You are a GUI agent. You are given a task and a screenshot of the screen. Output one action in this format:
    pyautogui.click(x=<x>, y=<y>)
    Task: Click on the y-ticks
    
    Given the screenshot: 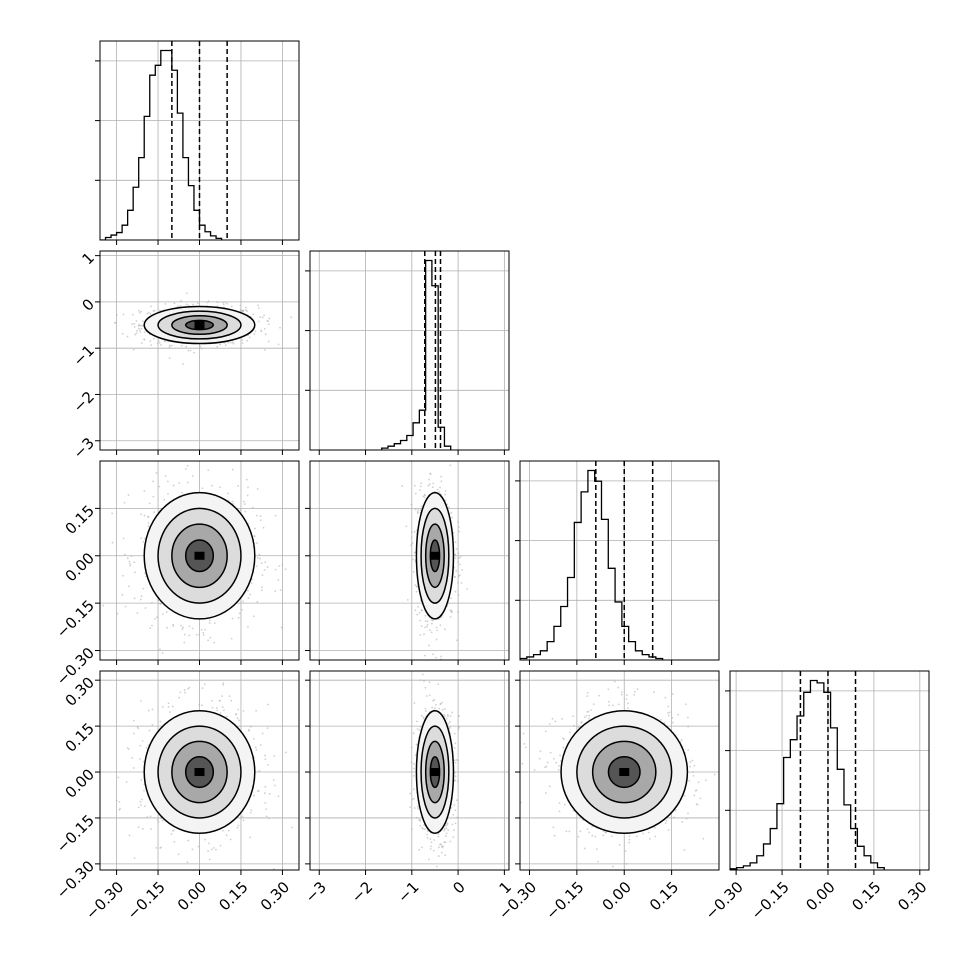 What is the action you would take?
    pyautogui.click(x=97, y=348)
    